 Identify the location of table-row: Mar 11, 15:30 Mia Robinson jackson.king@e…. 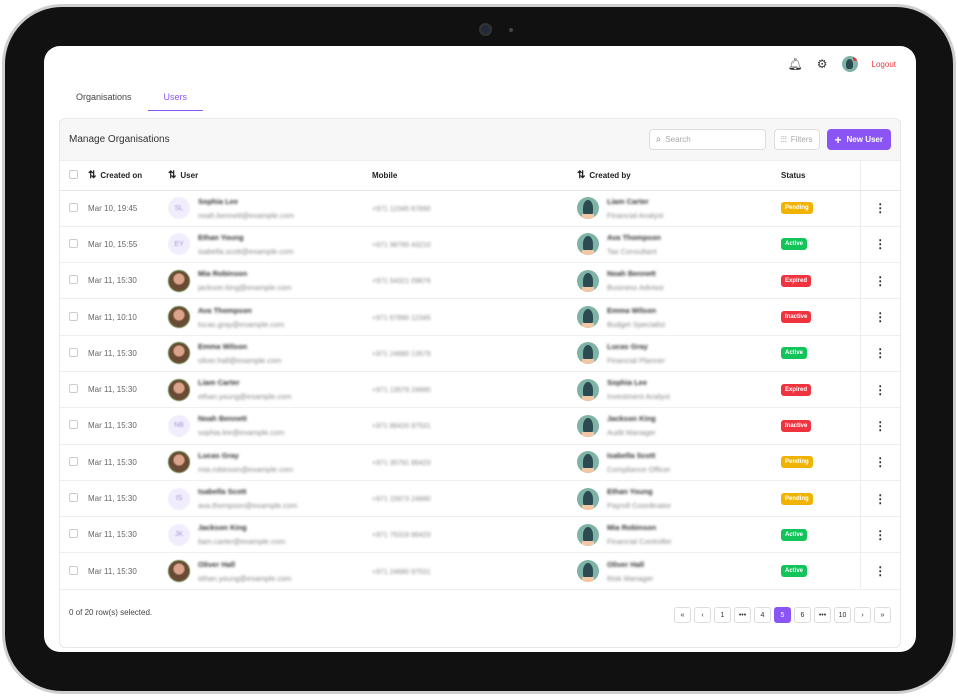
(480, 281).